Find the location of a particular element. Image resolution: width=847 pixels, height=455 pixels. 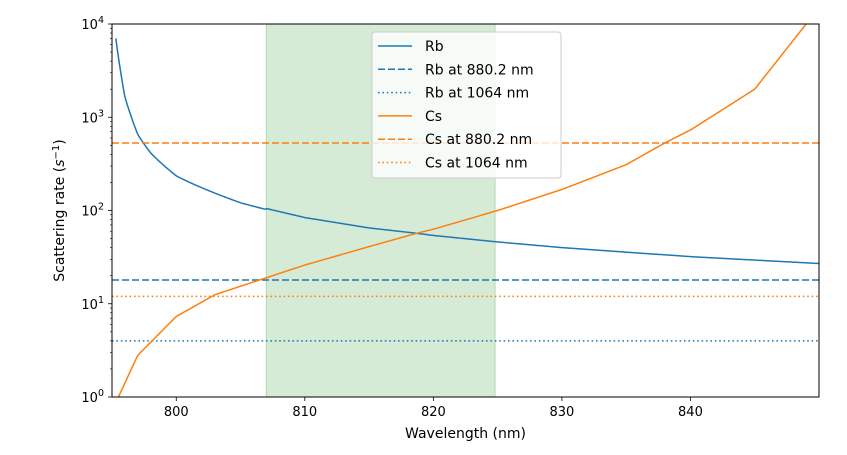

legend-label: Cs is located at coordinates (433, 117).